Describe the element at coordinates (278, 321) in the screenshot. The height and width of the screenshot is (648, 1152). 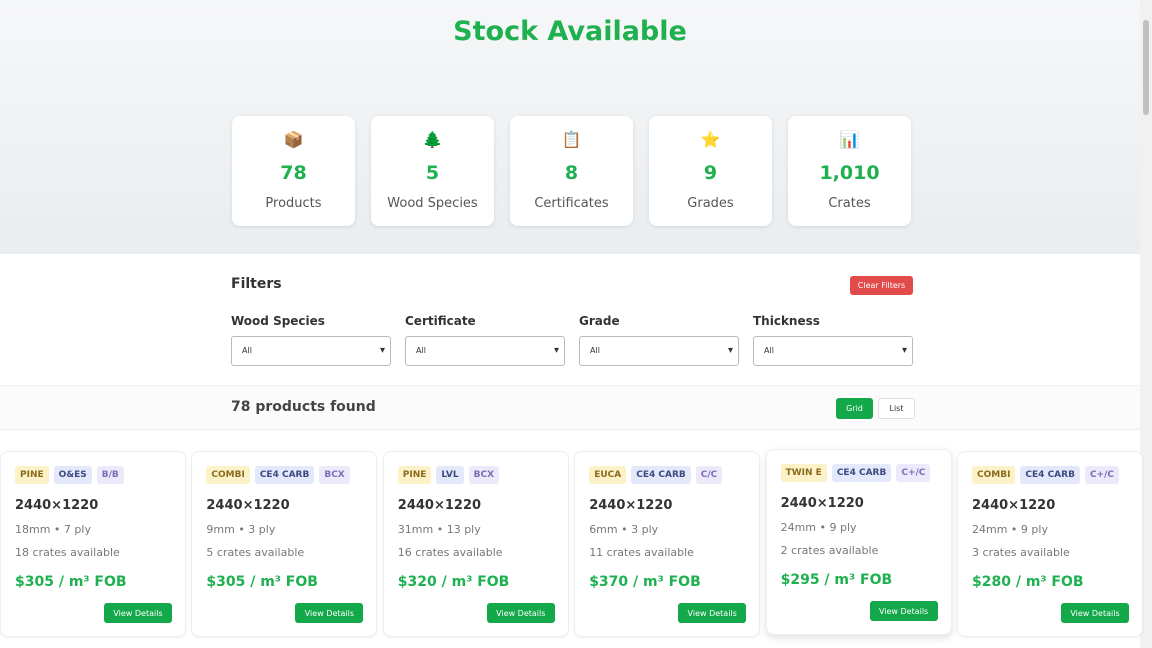
I see `filter-label: Wood Species` at that location.